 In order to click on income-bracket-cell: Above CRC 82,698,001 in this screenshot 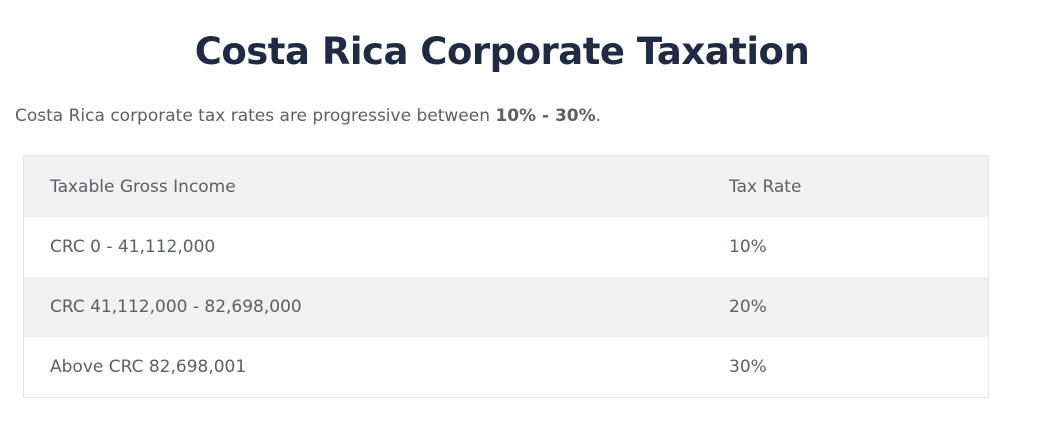, I will do `click(148, 367)`.